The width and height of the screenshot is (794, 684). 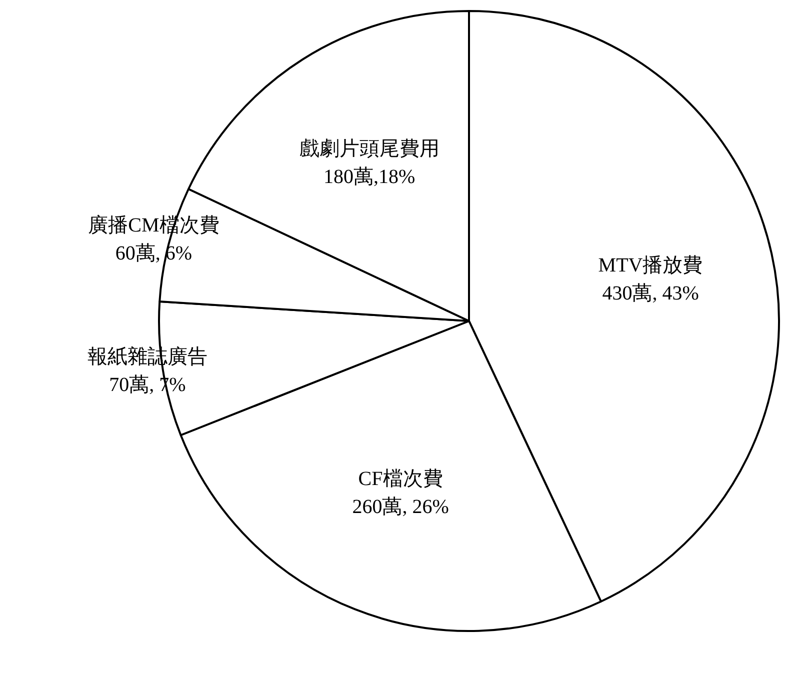 I want to click on slice-label: MTV播放費, so click(x=650, y=265).